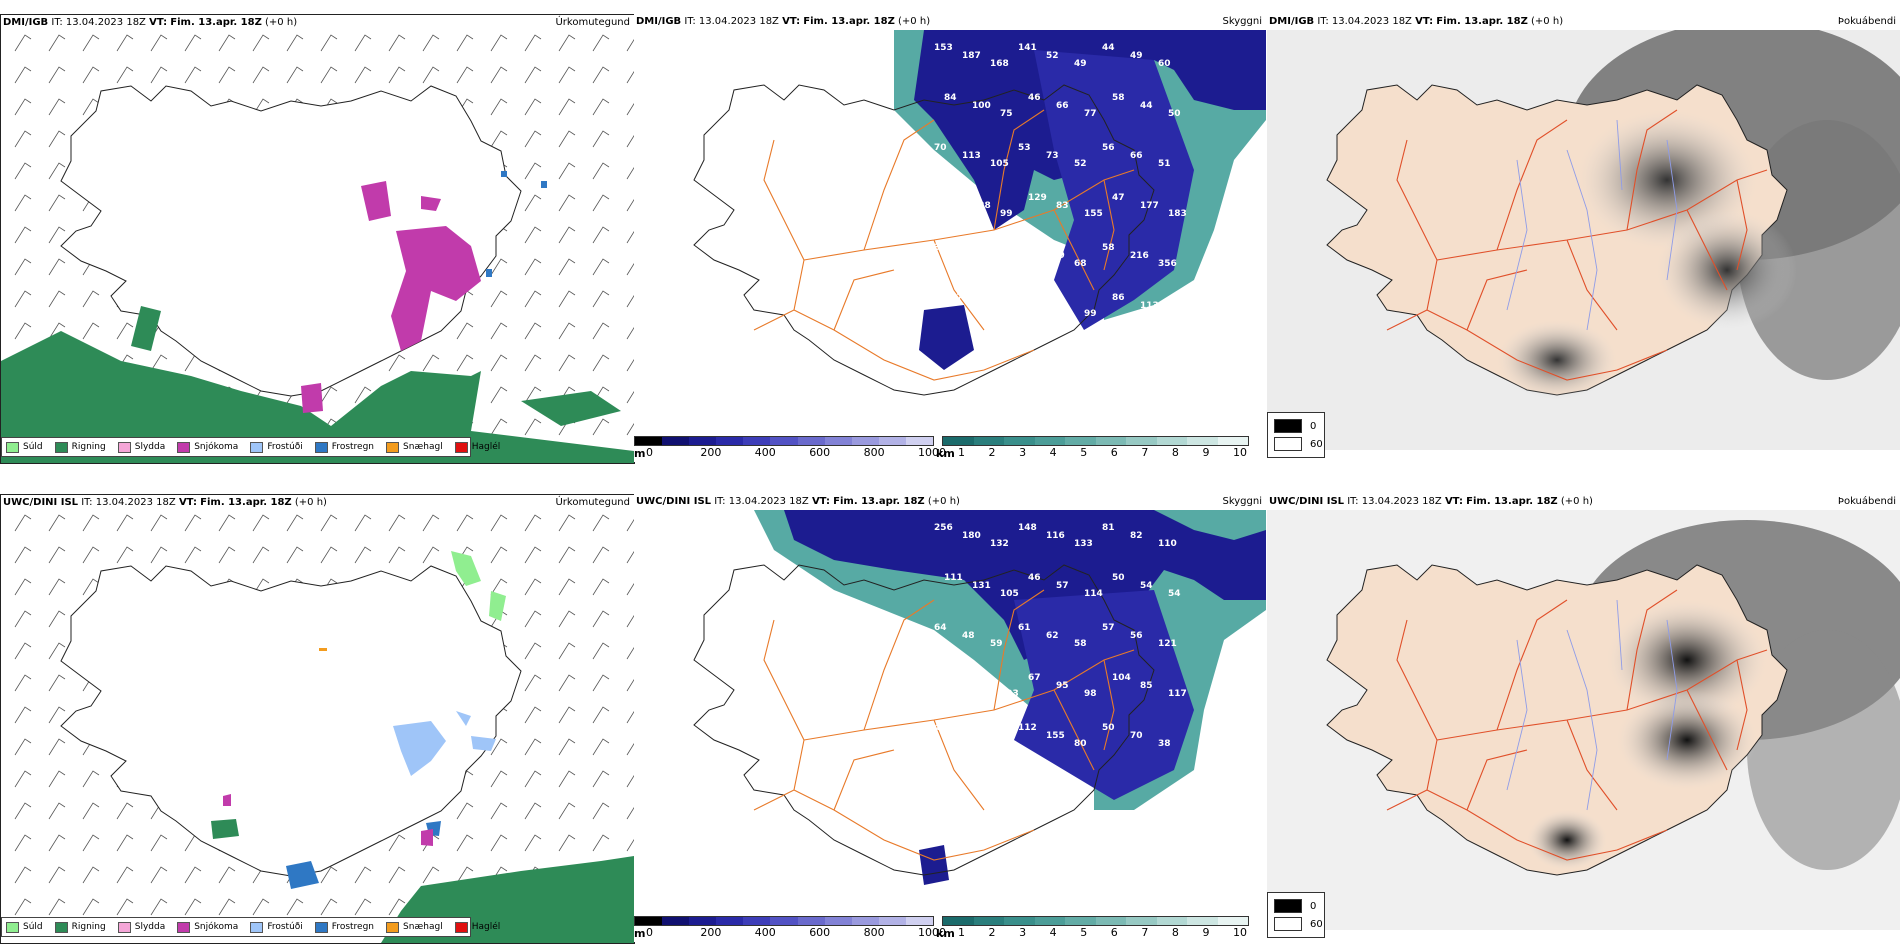 This screenshot has width=1900, height=950. What do you see at coordinates (1149, 206) in the screenshot?
I see `cloud-height-label: 177` at bounding box center [1149, 206].